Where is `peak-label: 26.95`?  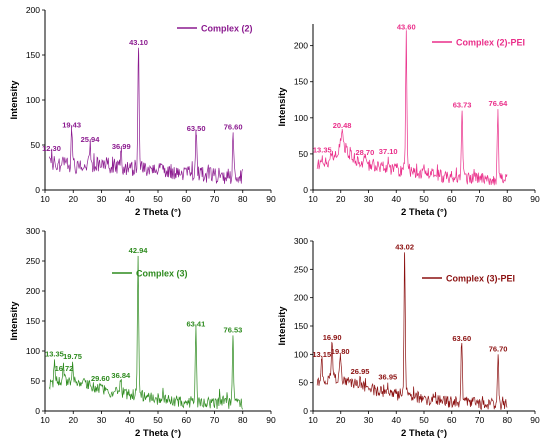 peak-label: 26.95 is located at coordinates (360, 371).